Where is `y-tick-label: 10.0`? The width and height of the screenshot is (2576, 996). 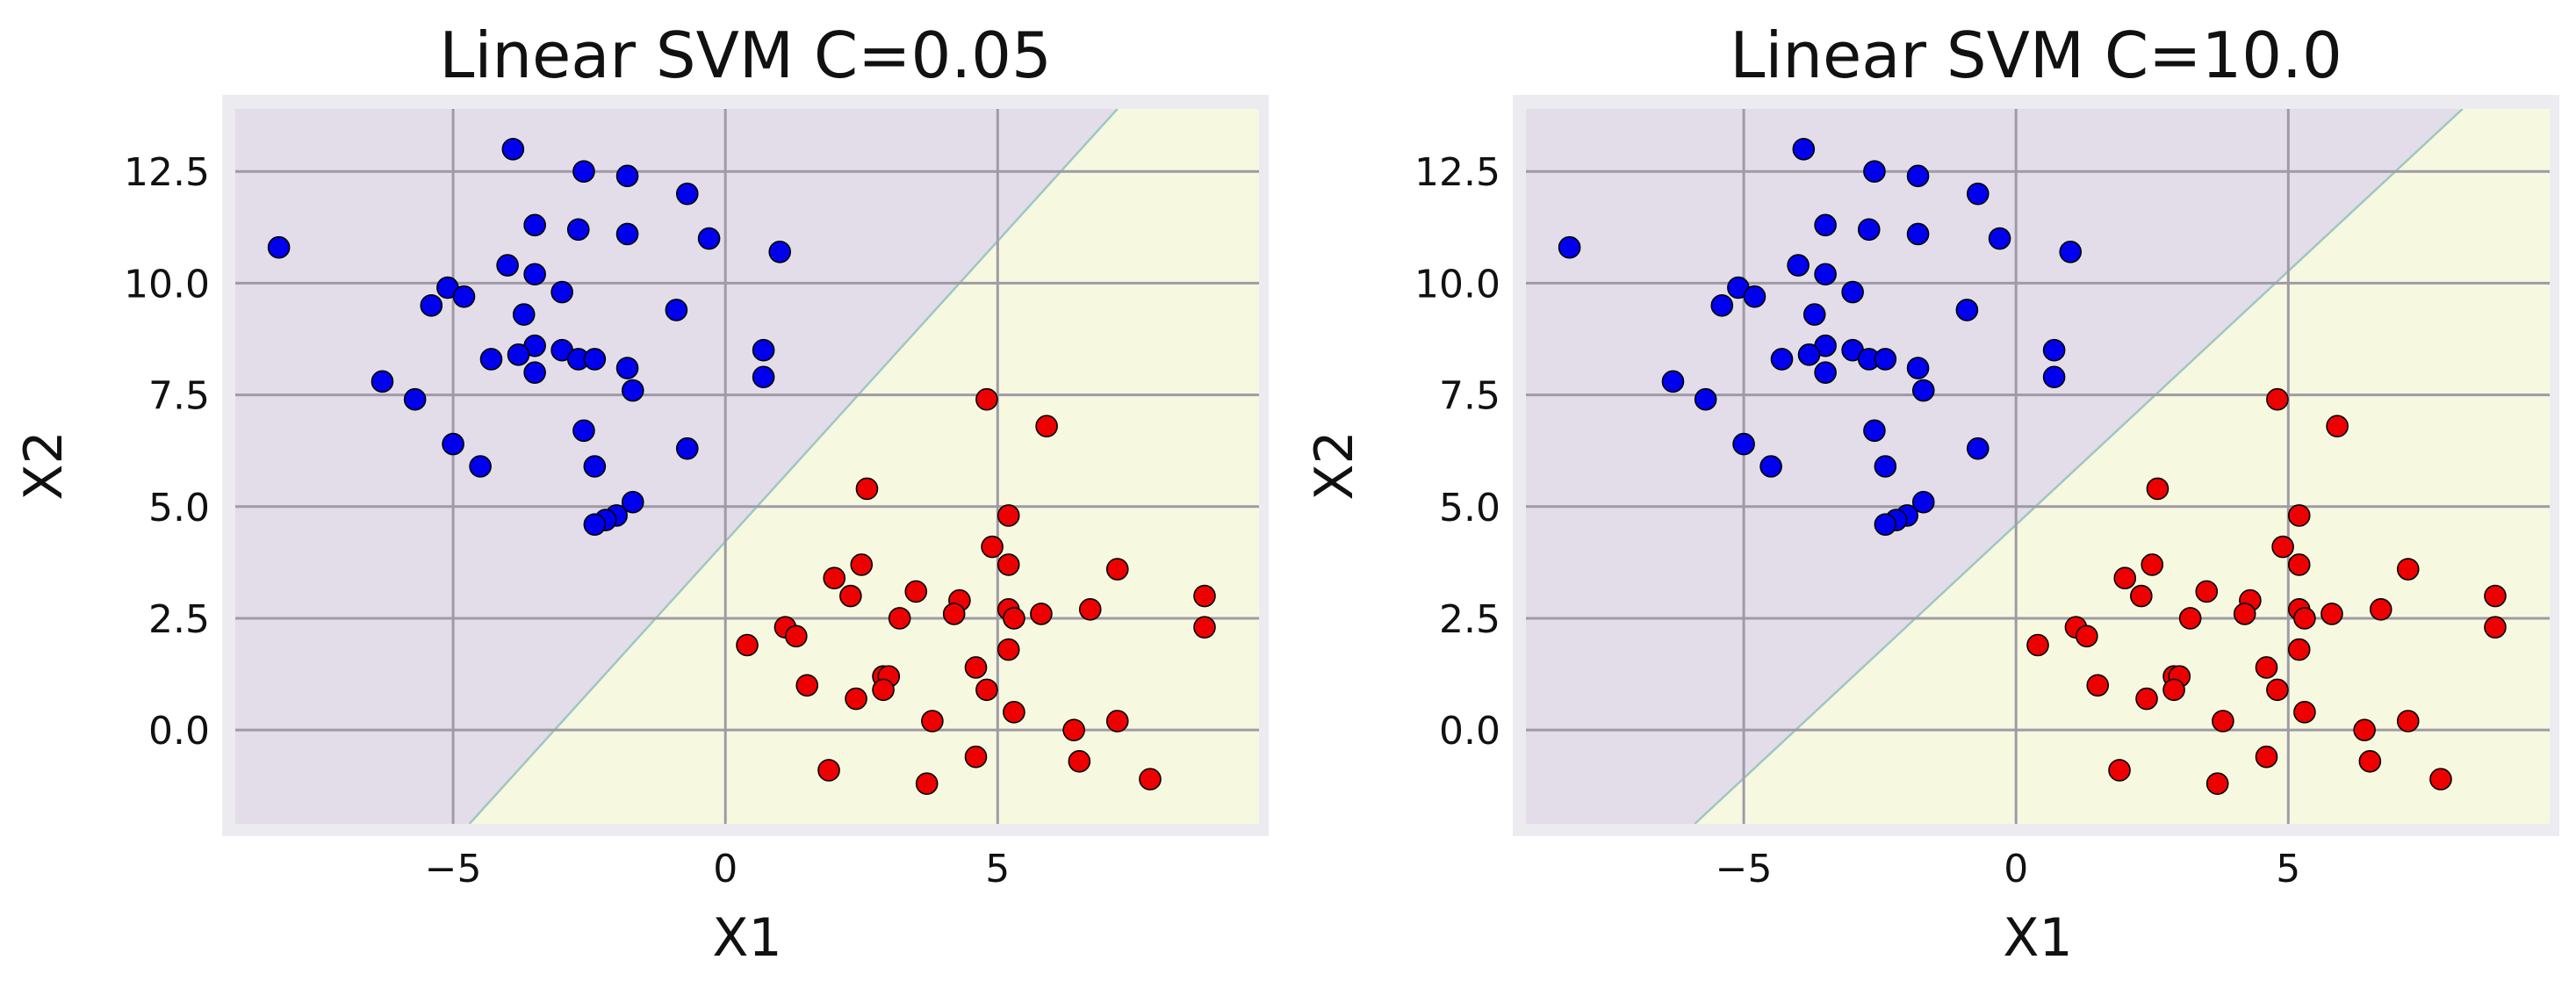
y-tick-label: 10.0 is located at coordinates (1457, 284).